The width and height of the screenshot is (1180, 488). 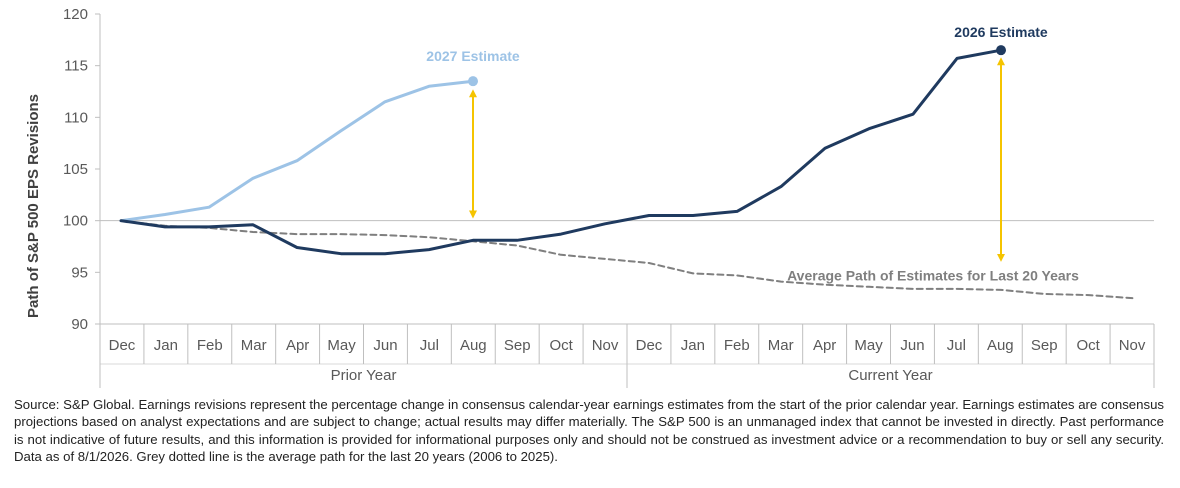 I want to click on y-tick-label: 120, so click(x=75, y=14).